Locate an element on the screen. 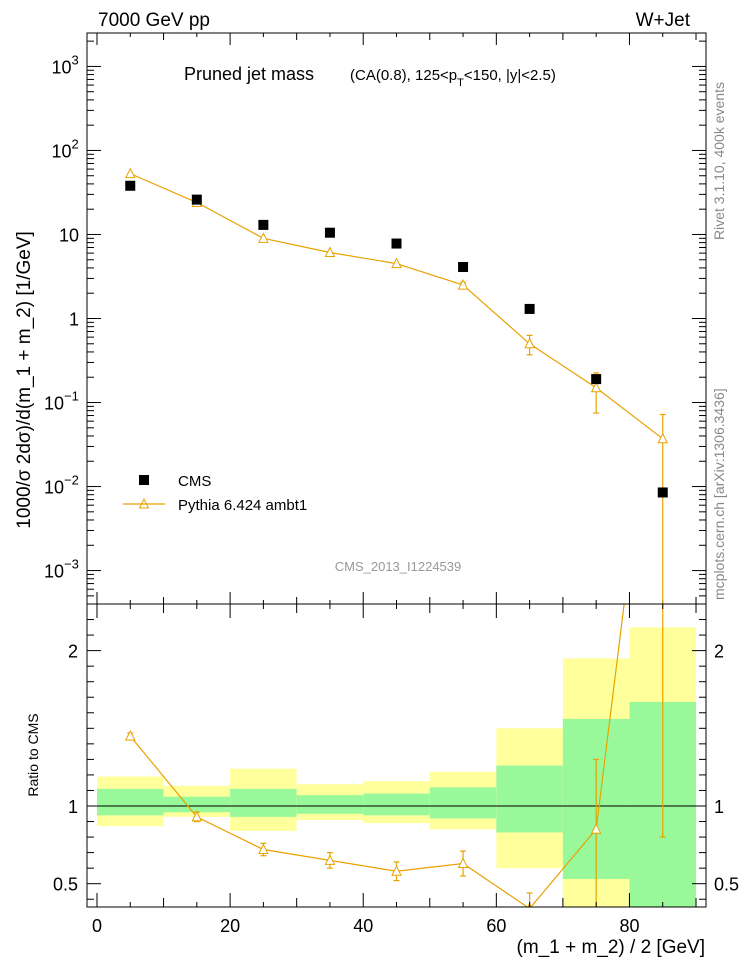  y-tick-label: 10⁻² is located at coordinates (61, 485).